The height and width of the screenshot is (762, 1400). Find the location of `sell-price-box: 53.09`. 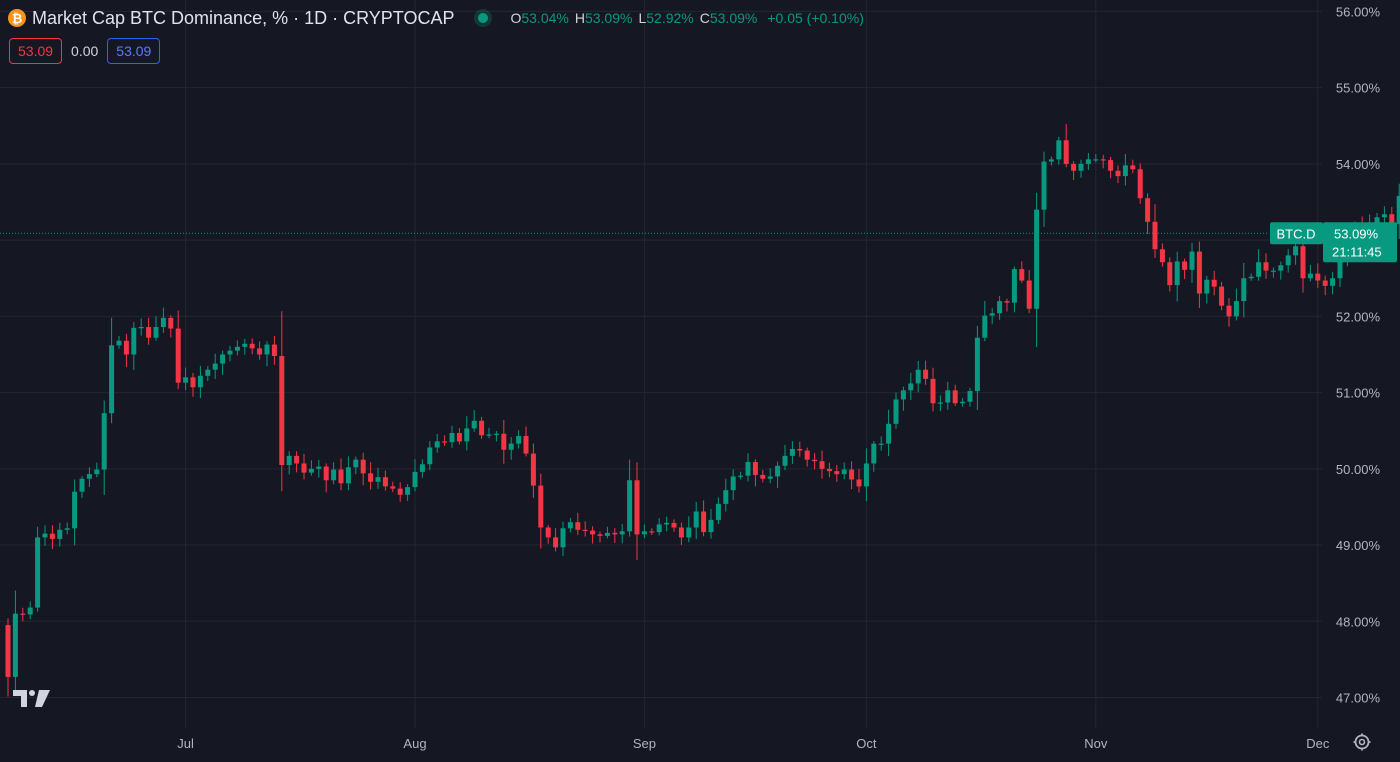

sell-price-box: 53.09 is located at coordinates (36, 51).